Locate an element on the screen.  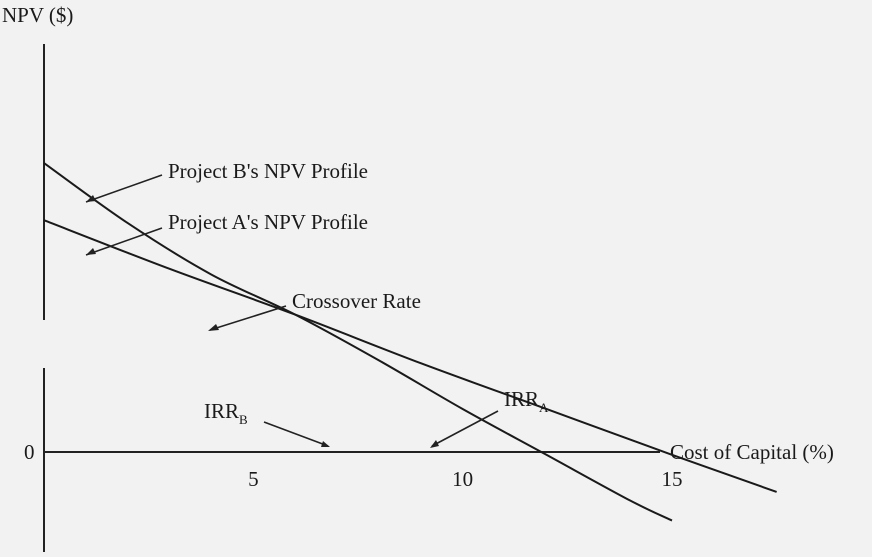
project-b-arrowhead is located at coordinates (91, 198).